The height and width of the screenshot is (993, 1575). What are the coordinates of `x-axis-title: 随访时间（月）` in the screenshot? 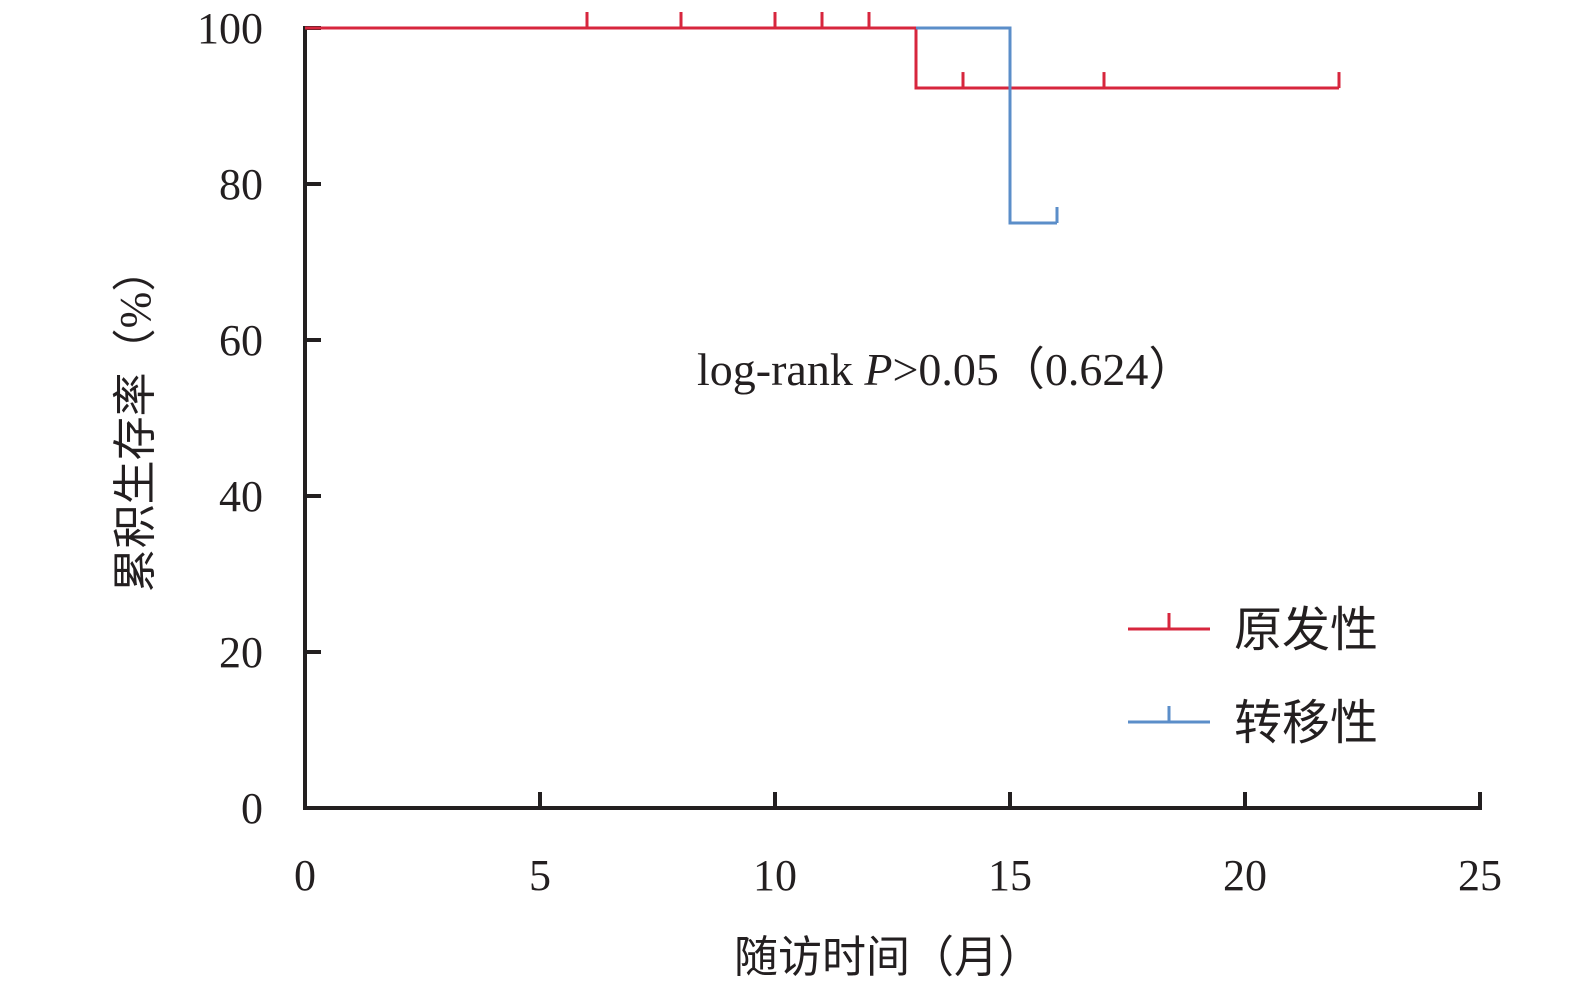 It's located at (888, 957).